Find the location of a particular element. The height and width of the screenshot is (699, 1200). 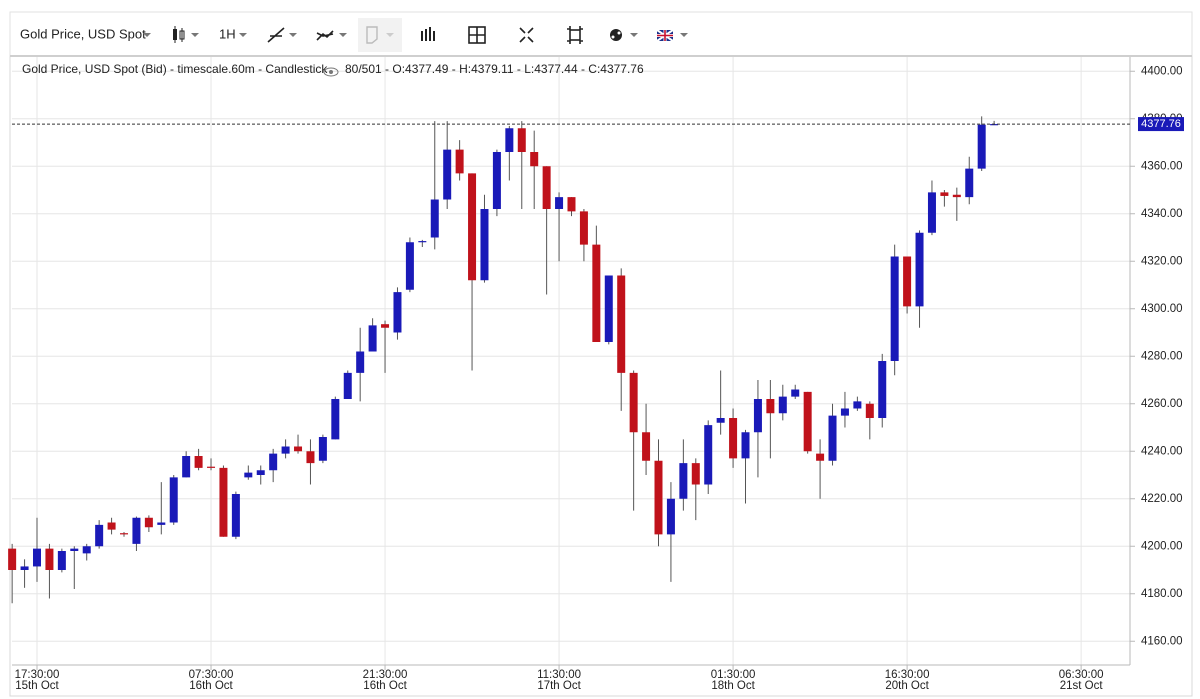

y-tick-label: 4240.00 is located at coordinates (1162, 451).